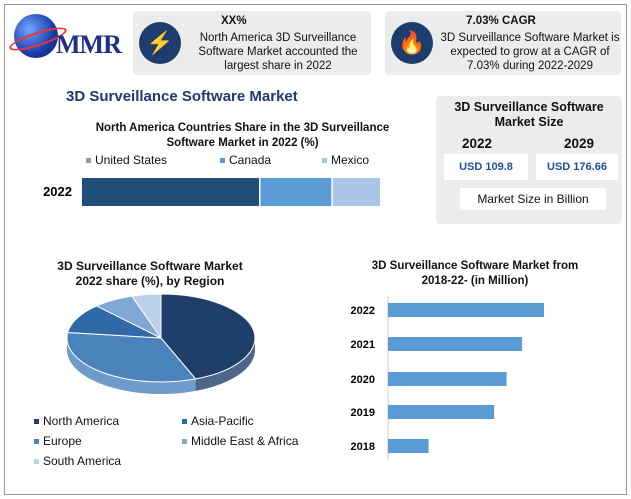  I want to click on bar-2021, so click(455, 344).